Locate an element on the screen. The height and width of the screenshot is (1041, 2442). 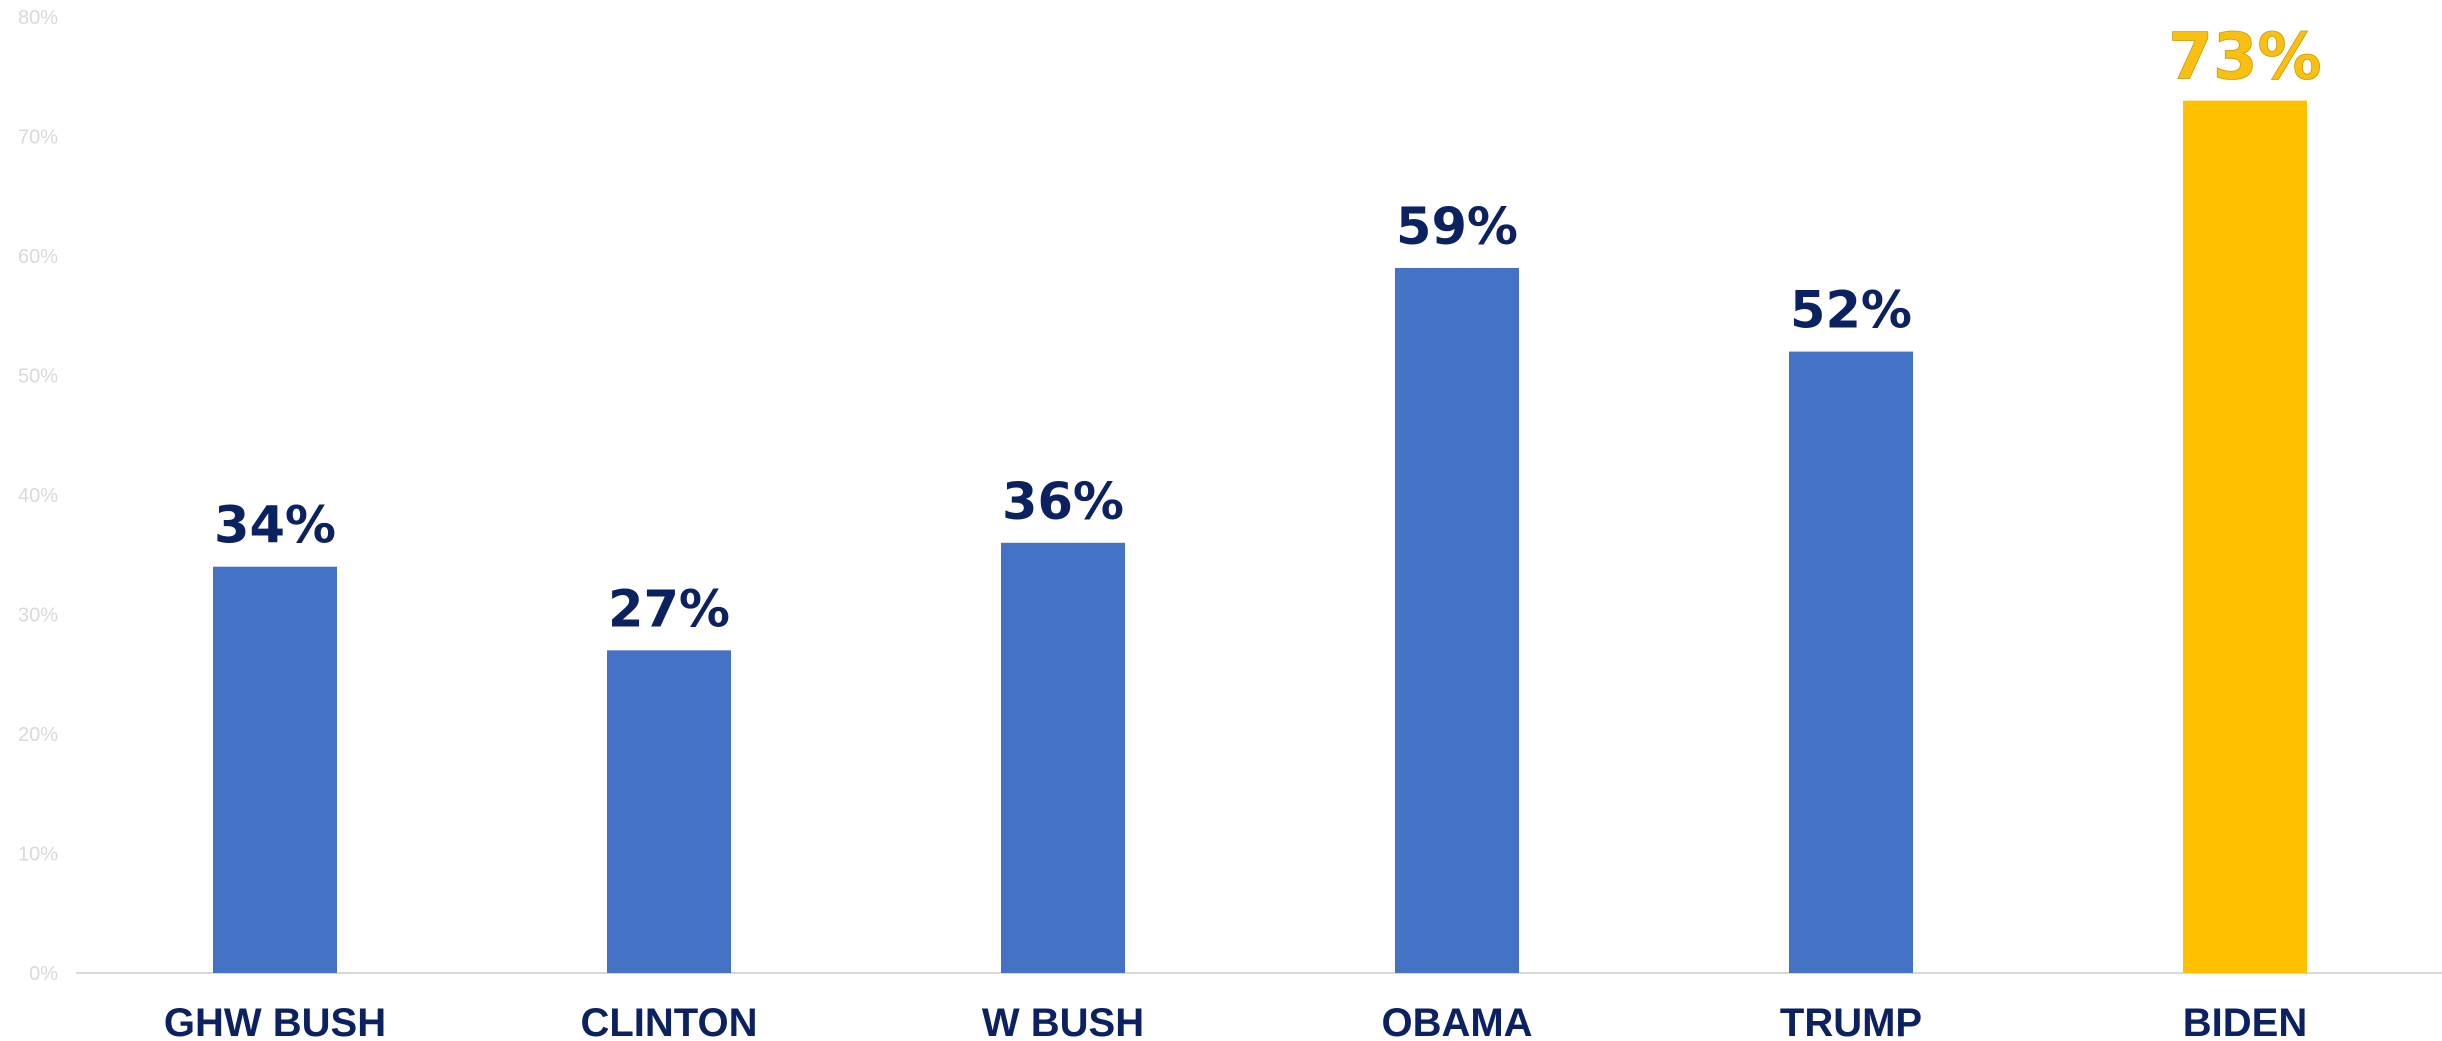
x-tick-label: GHW BUSH is located at coordinates (275, 1021).